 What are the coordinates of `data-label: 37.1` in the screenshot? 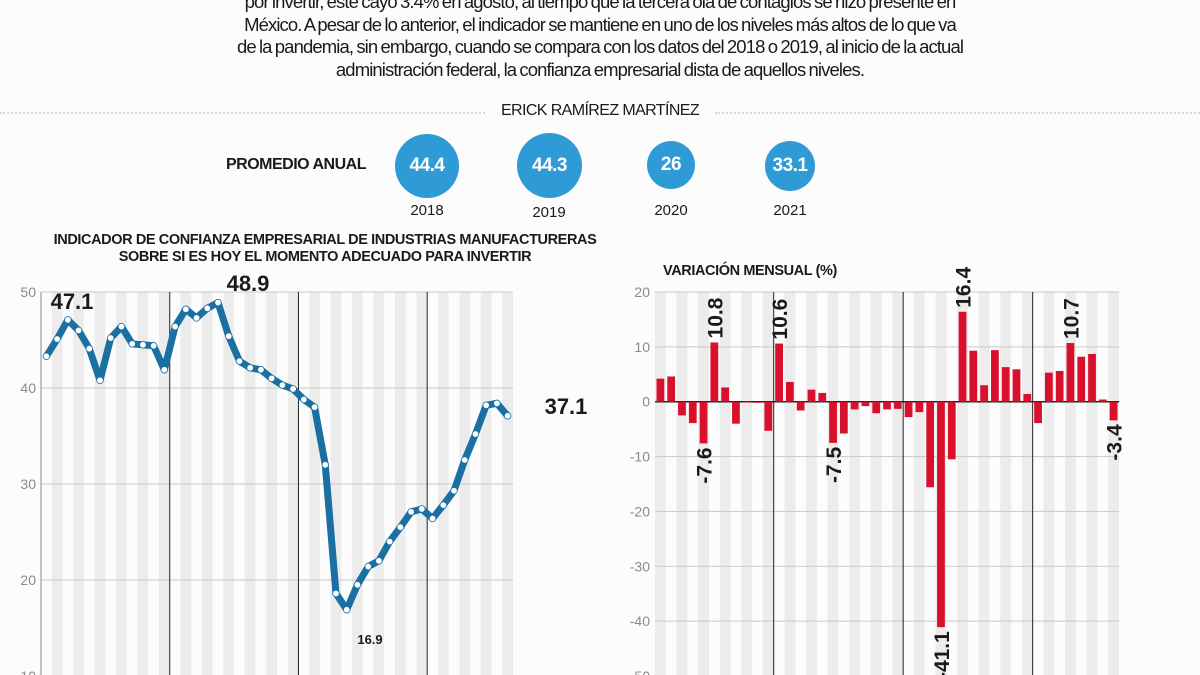 It's located at (566, 406).